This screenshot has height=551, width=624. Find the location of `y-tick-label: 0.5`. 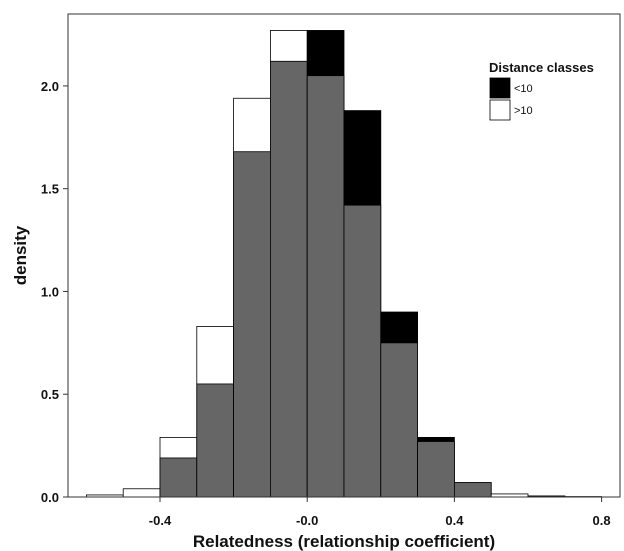

y-tick-label: 0.5 is located at coordinates (50, 394).